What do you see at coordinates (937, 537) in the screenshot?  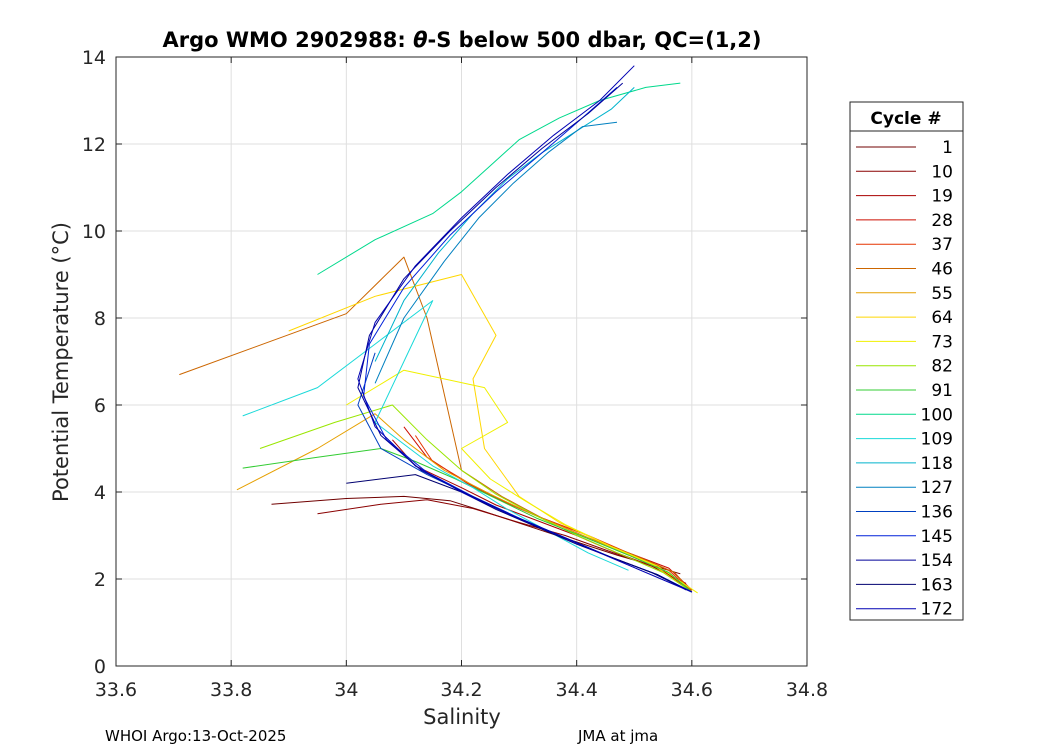 I see `legend-label-145: 145` at bounding box center [937, 537].